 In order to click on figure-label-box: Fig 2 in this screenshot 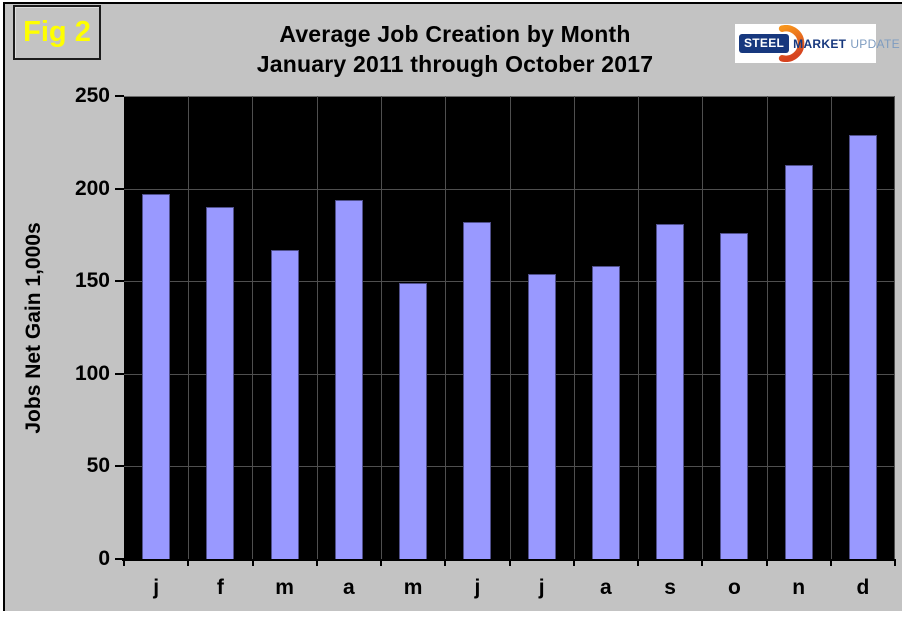, I will do `click(57, 32)`.